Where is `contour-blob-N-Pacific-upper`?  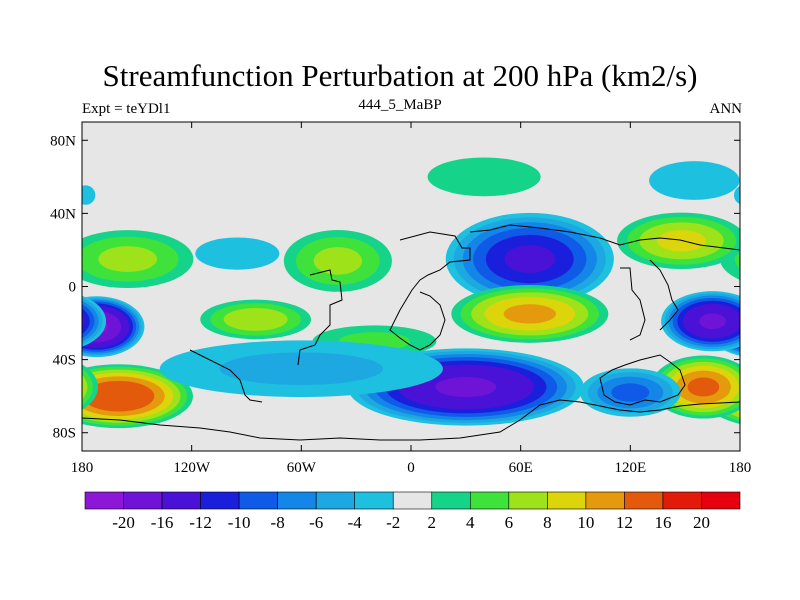
contour-blob-N-Pacific-upper is located at coordinates (411, 195).